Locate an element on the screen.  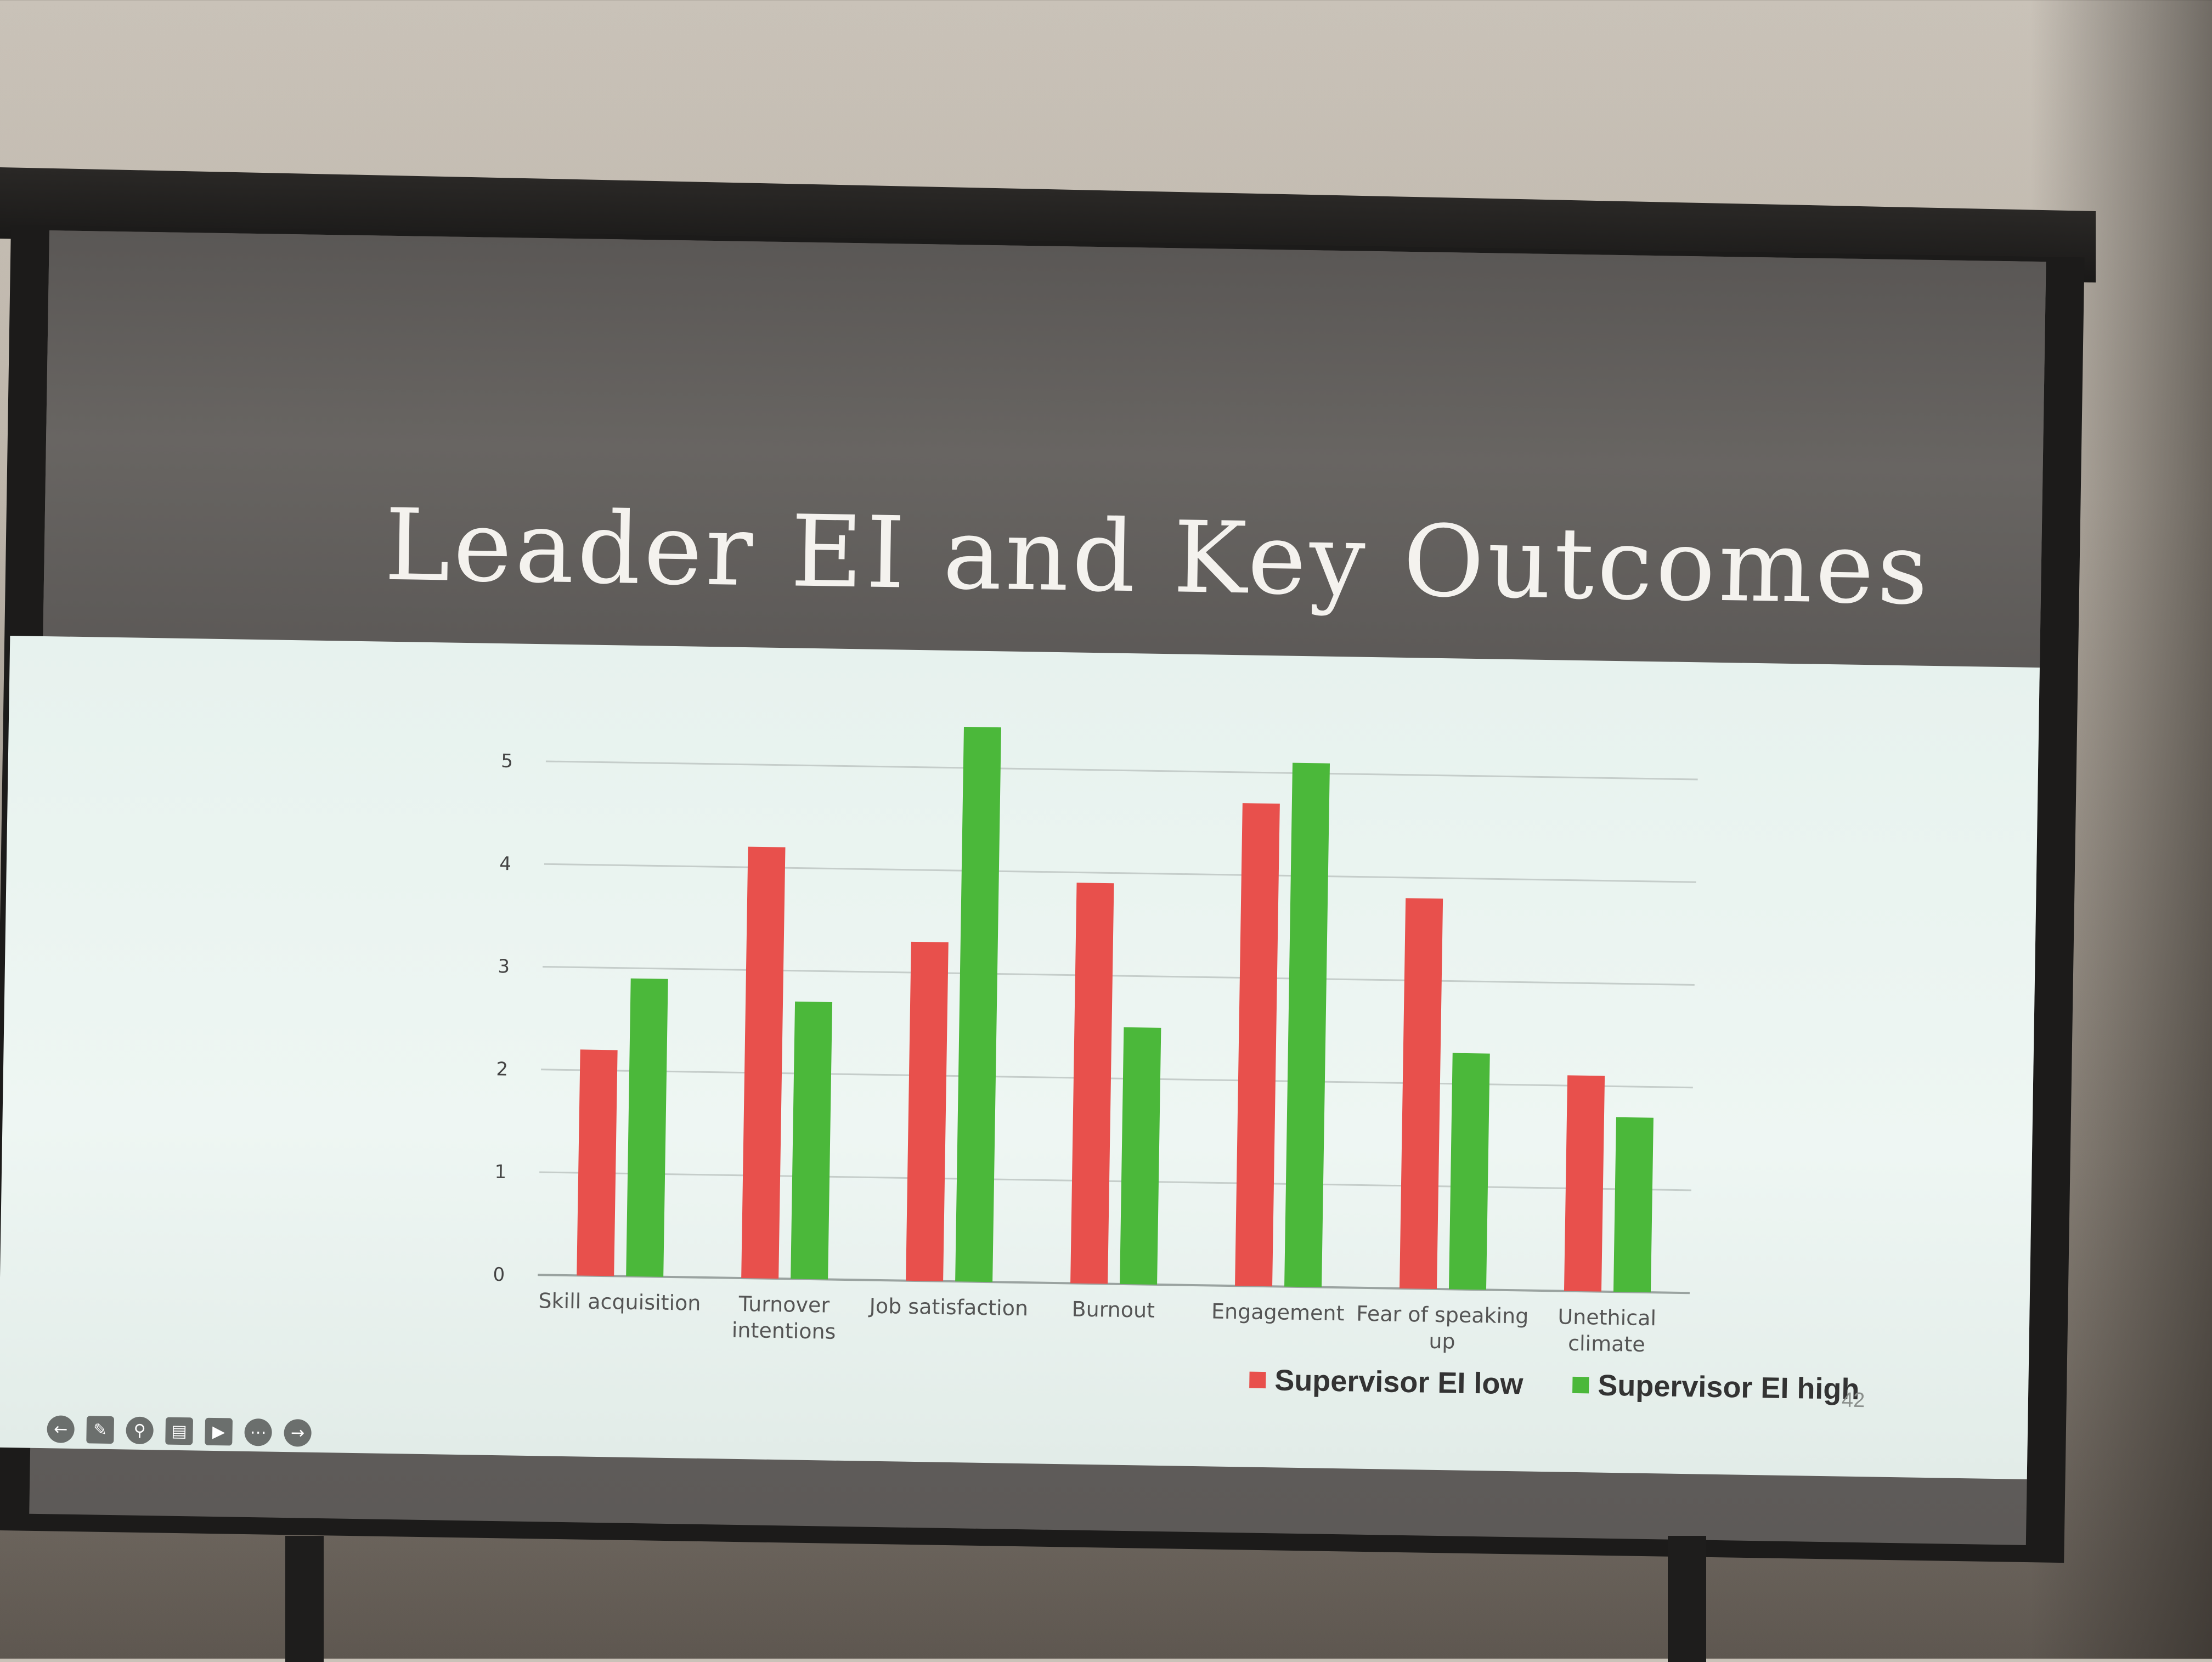
legend-label-low: Supervisor EI low is located at coordinates (1398, 1382).